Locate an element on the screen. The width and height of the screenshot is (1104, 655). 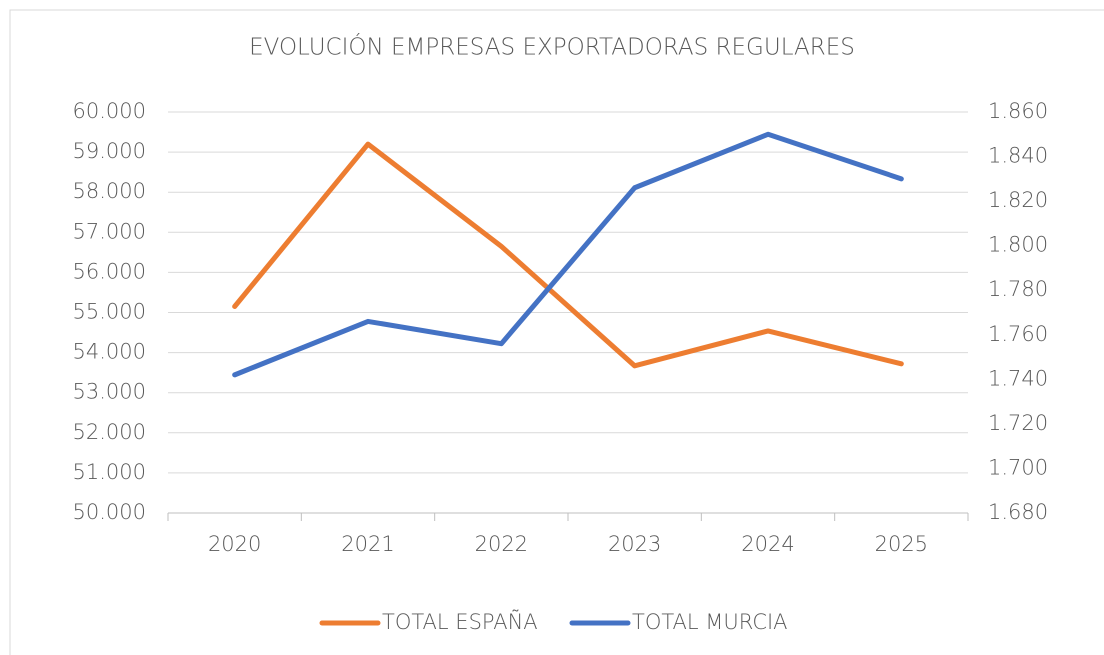
legend-label: TOTAL ESPAÑA is located at coordinates (460, 621).